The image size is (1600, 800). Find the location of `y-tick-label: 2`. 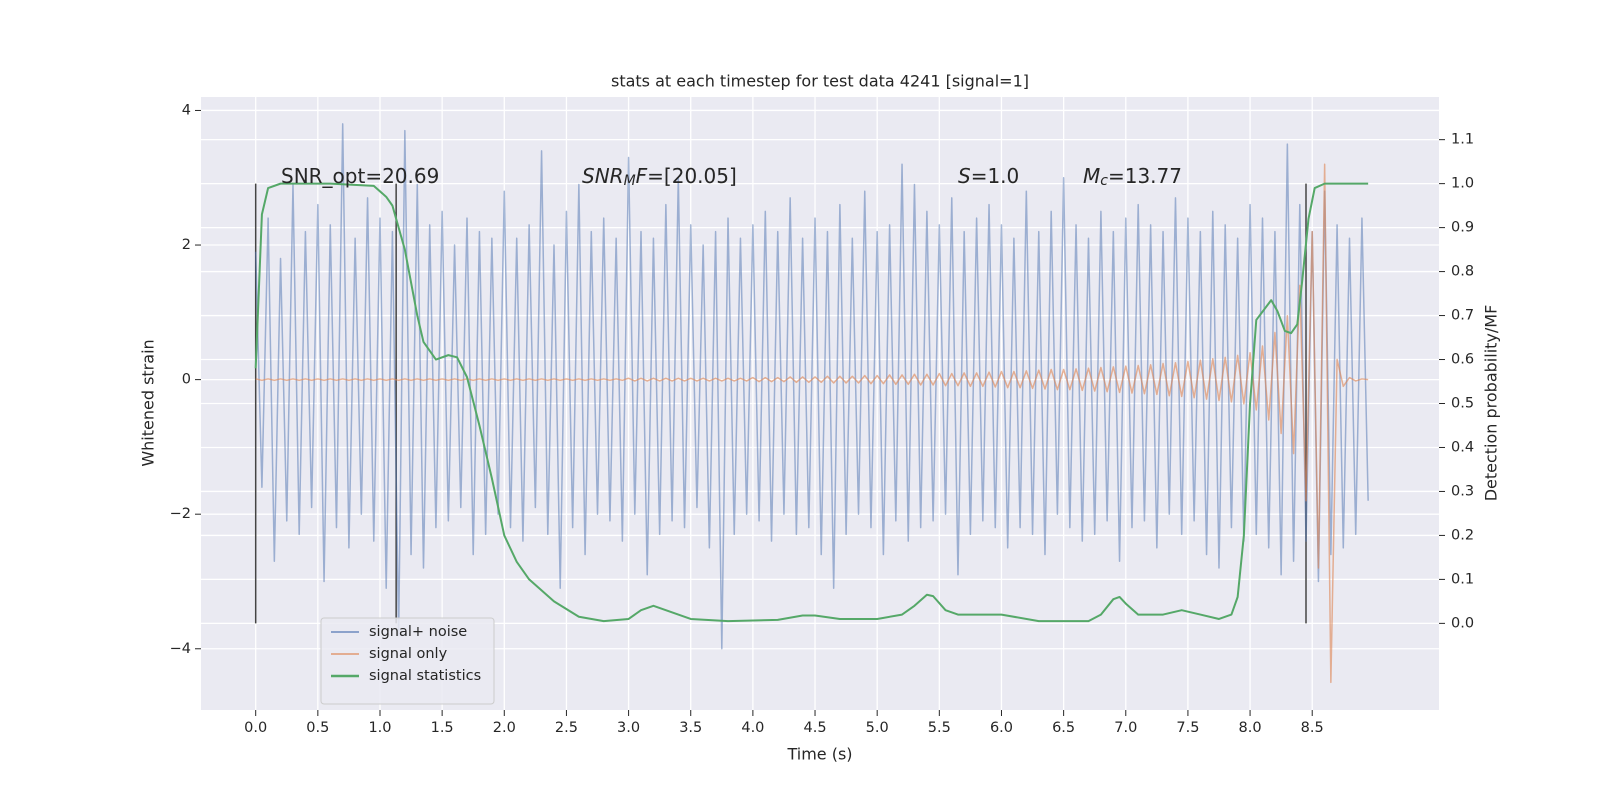

y-tick-label: 2 is located at coordinates (186, 245).